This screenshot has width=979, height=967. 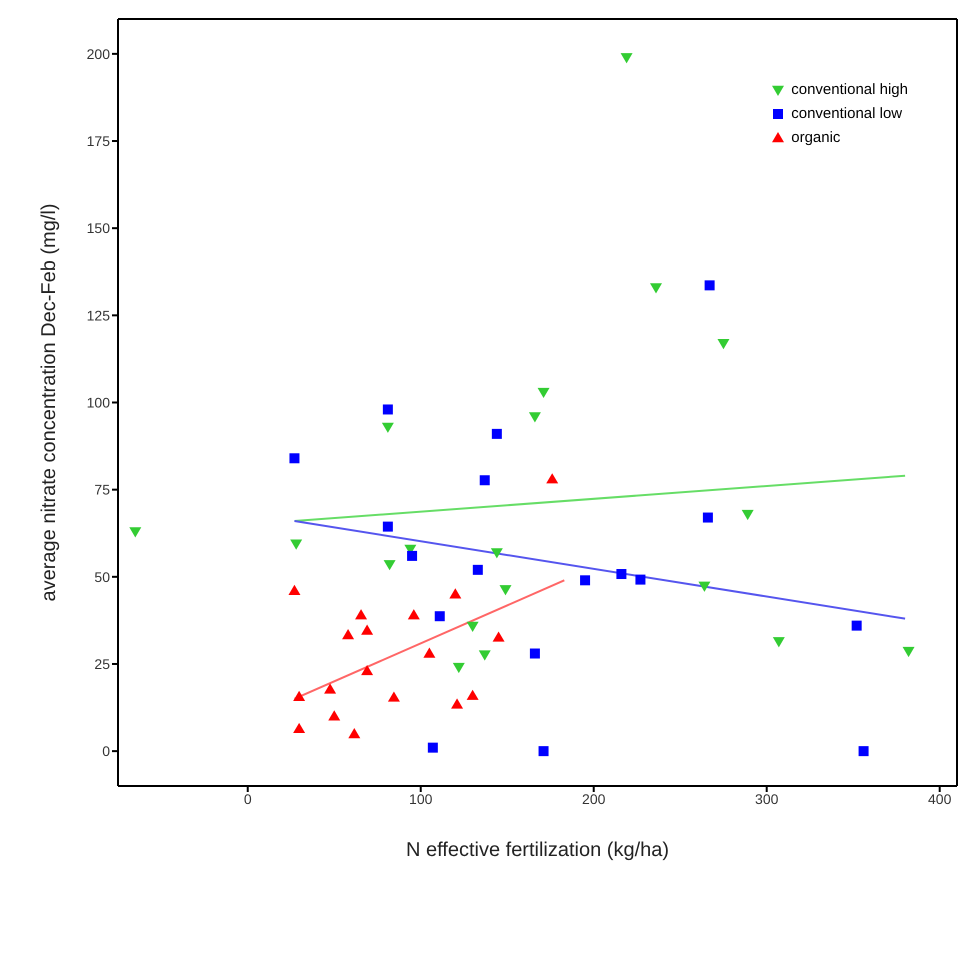 I want to click on y-tick-label: 150, so click(x=98, y=228).